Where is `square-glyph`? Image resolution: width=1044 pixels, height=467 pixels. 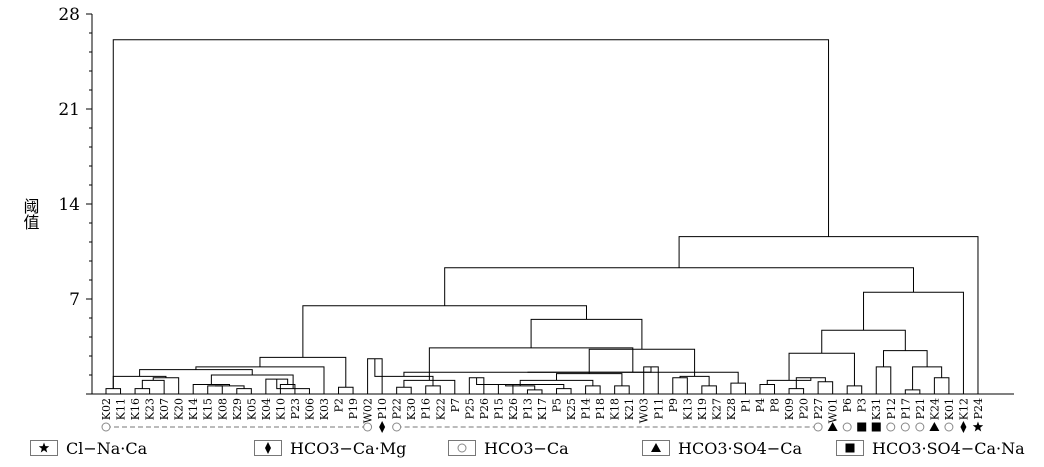
square-glyph is located at coordinates (850, 448).